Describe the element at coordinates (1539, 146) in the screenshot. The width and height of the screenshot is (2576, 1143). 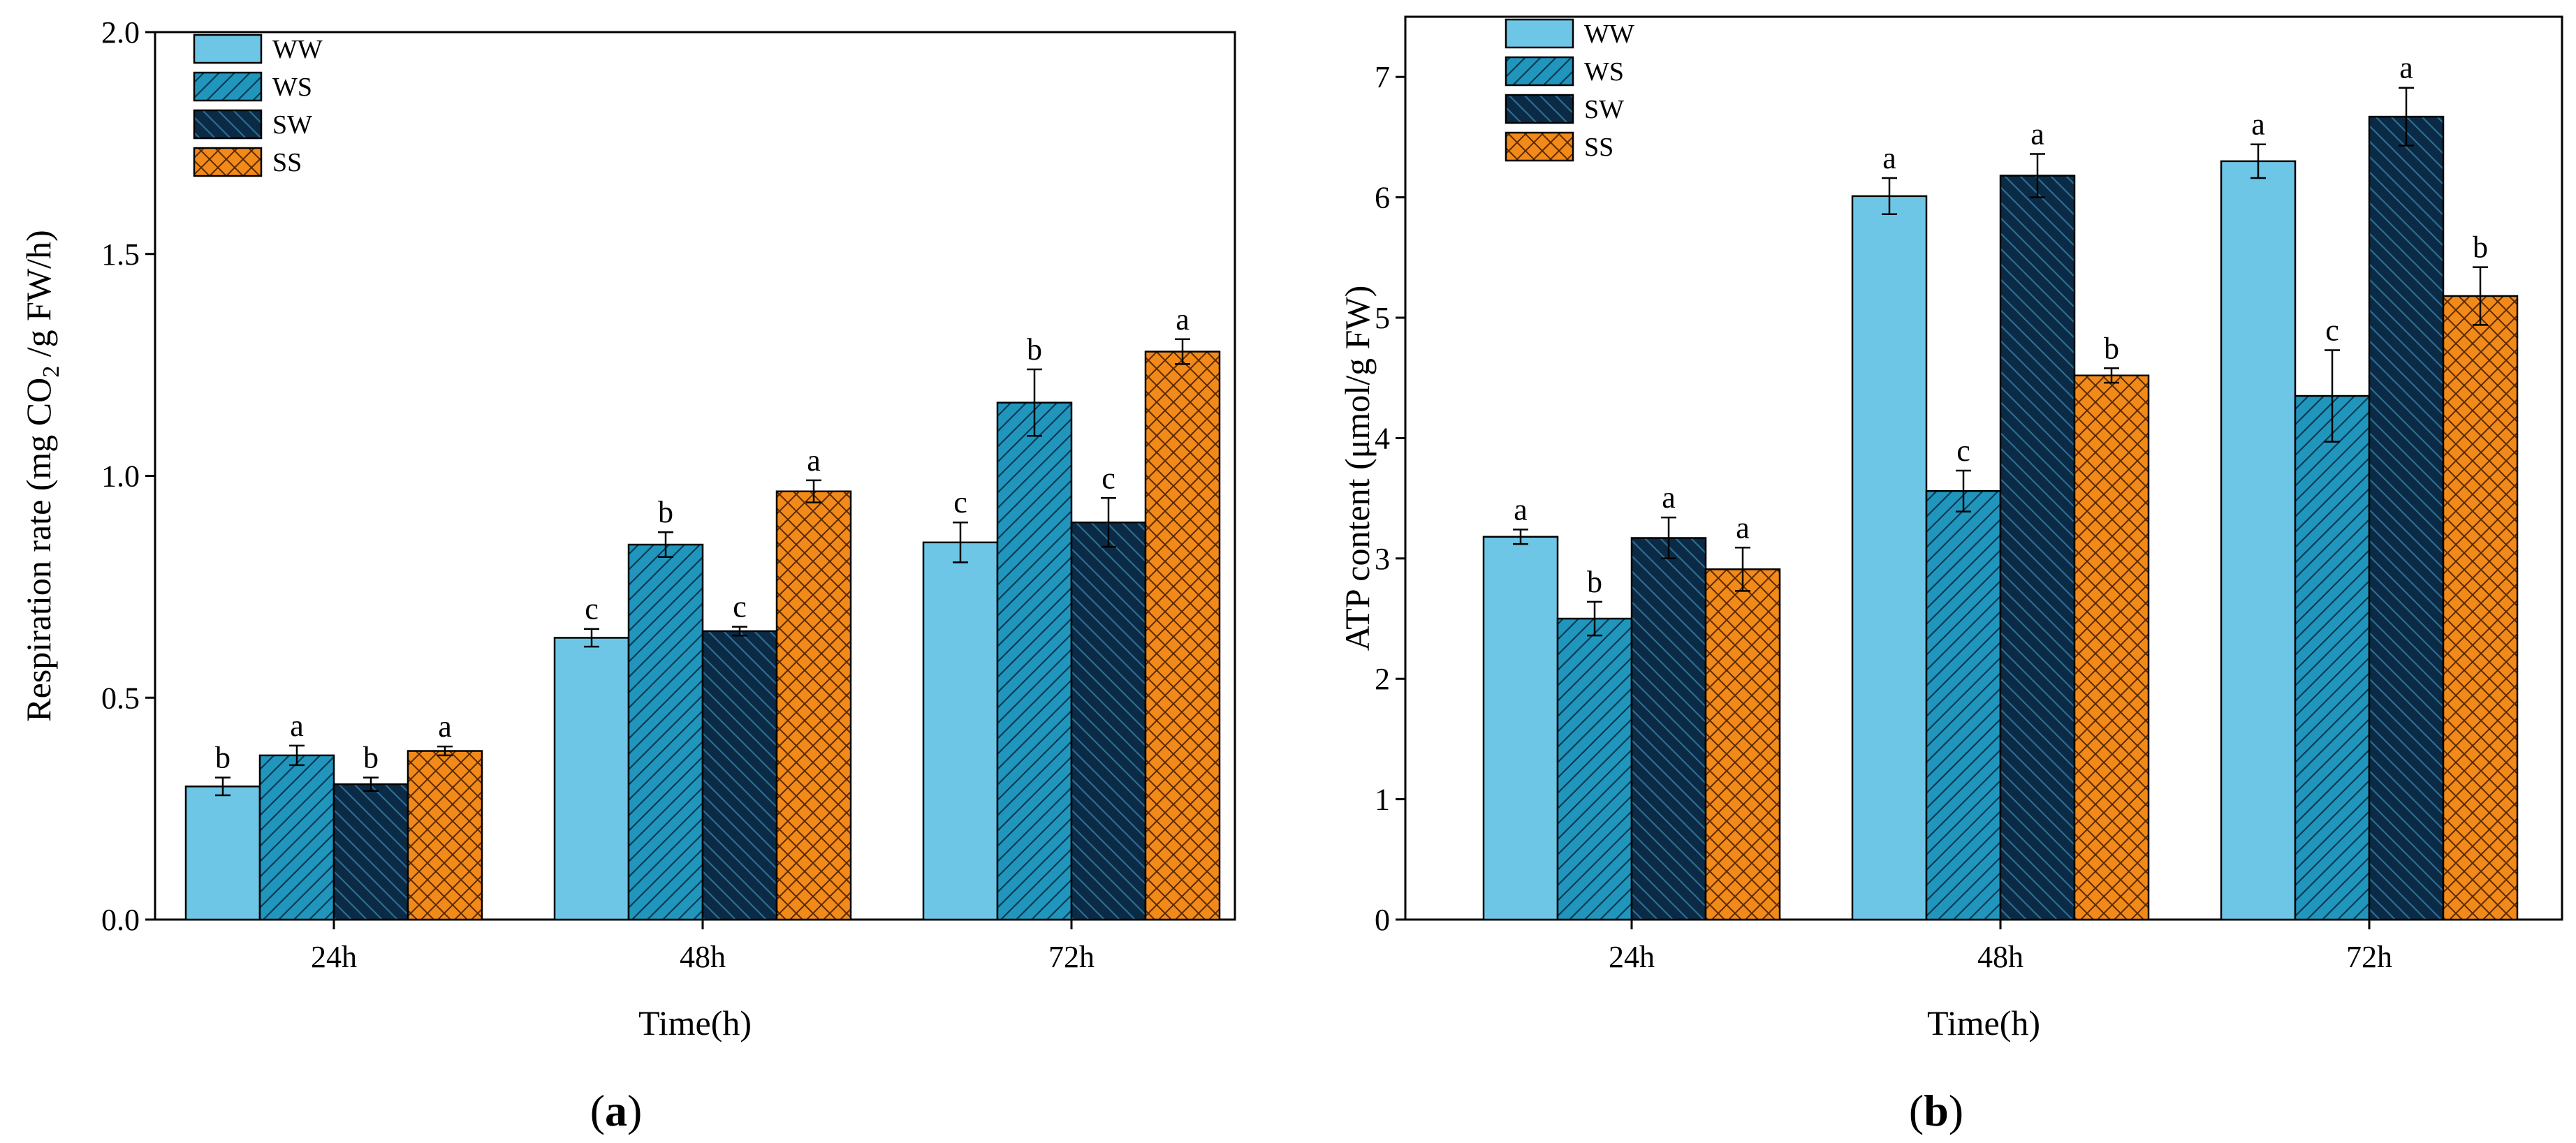
I see `legend-swatch-ss` at that location.